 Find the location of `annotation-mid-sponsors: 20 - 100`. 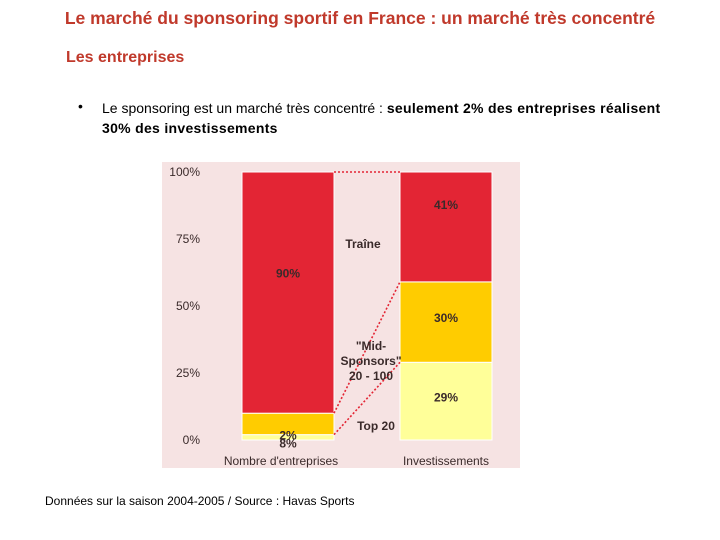

annotation-mid-sponsors: 20 - 100 is located at coordinates (371, 376).